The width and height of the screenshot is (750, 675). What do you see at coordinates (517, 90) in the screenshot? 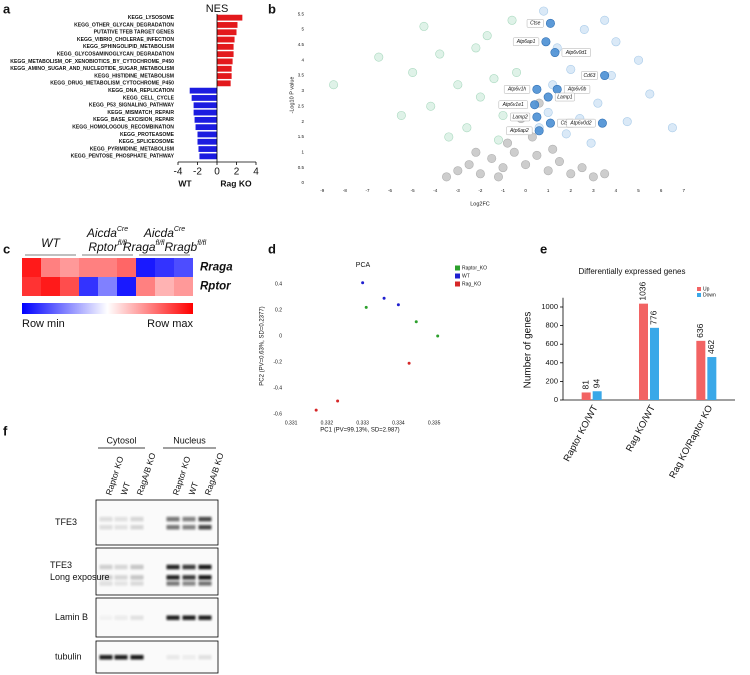
I see `point-label: Atp6v1h` at bounding box center [517, 90].